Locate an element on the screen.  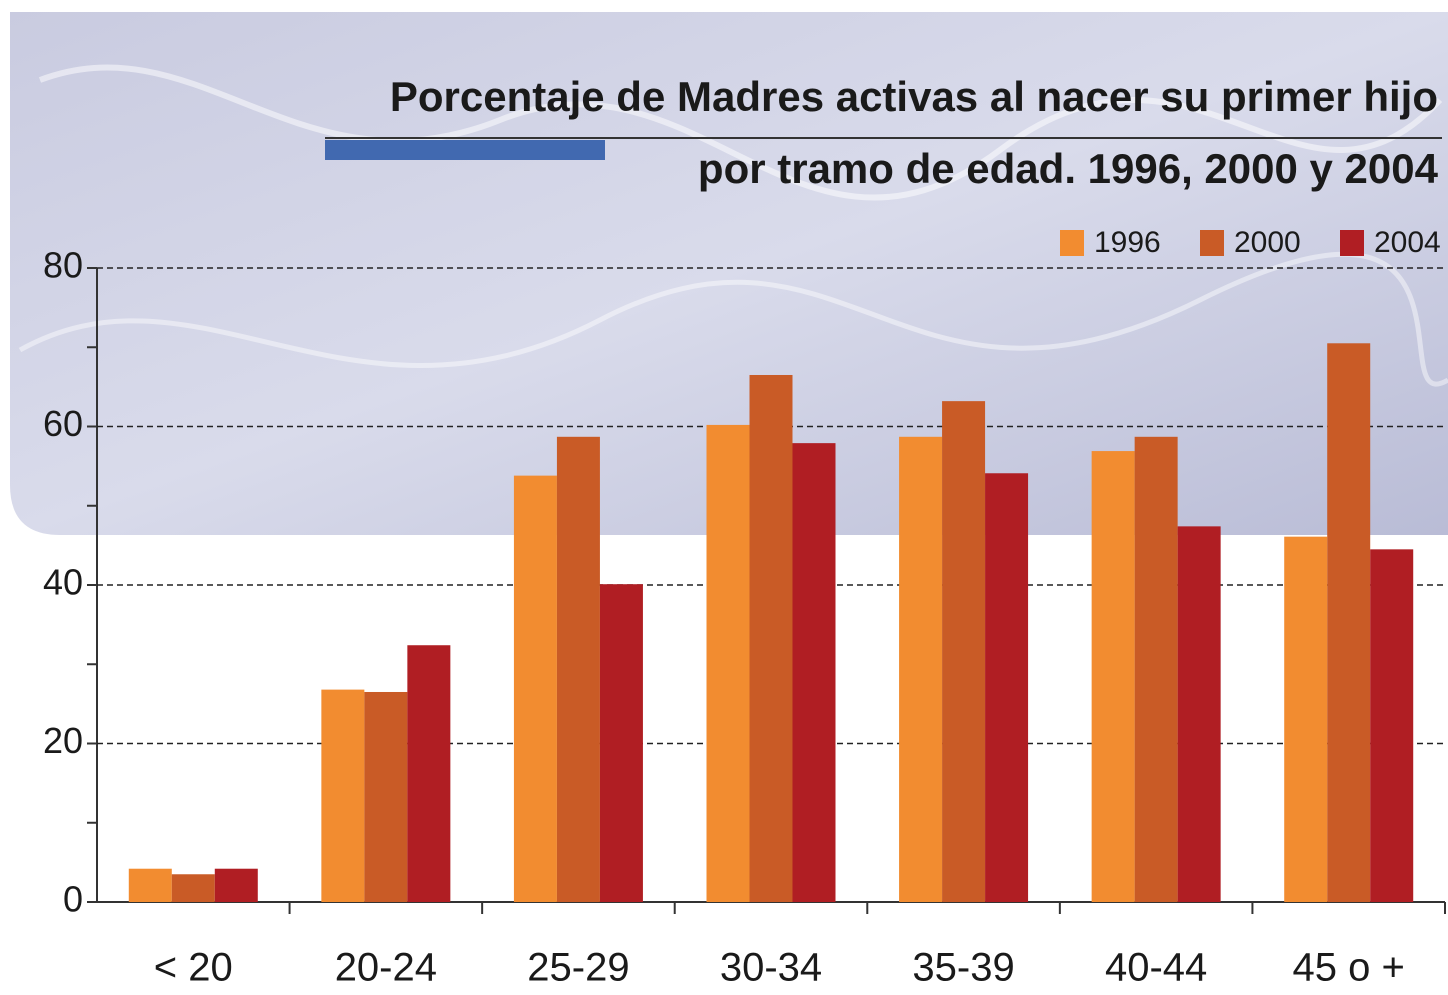
chart-subtitle: por tramo de edad. 1996, 2000 y 2004 is located at coordinates (1068, 168).